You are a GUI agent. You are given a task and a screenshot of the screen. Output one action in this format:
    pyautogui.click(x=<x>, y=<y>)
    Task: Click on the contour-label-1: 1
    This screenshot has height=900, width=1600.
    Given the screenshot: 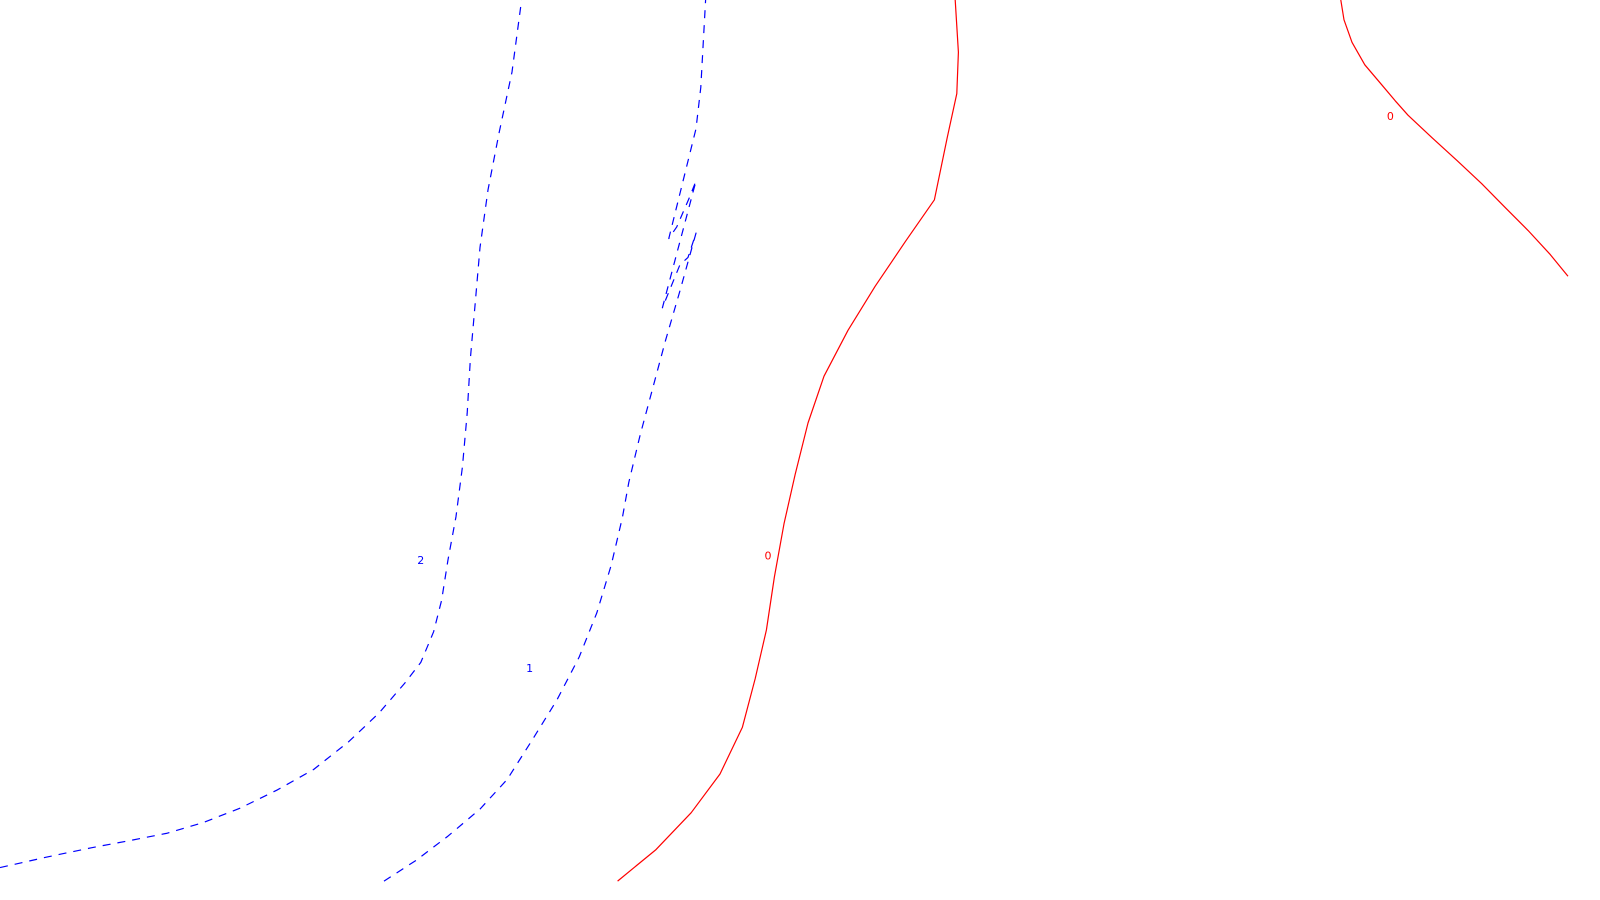 What is the action you would take?
    pyautogui.click(x=529, y=668)
    